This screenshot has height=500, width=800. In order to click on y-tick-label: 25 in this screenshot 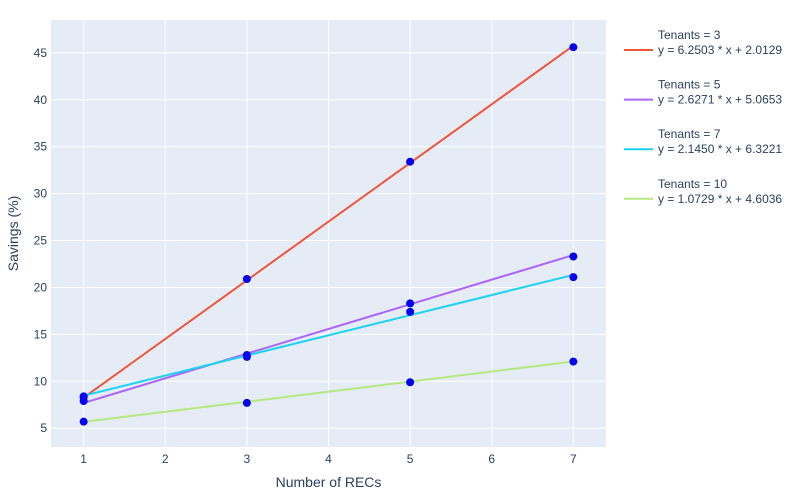, I will do `click(41, 241)`.